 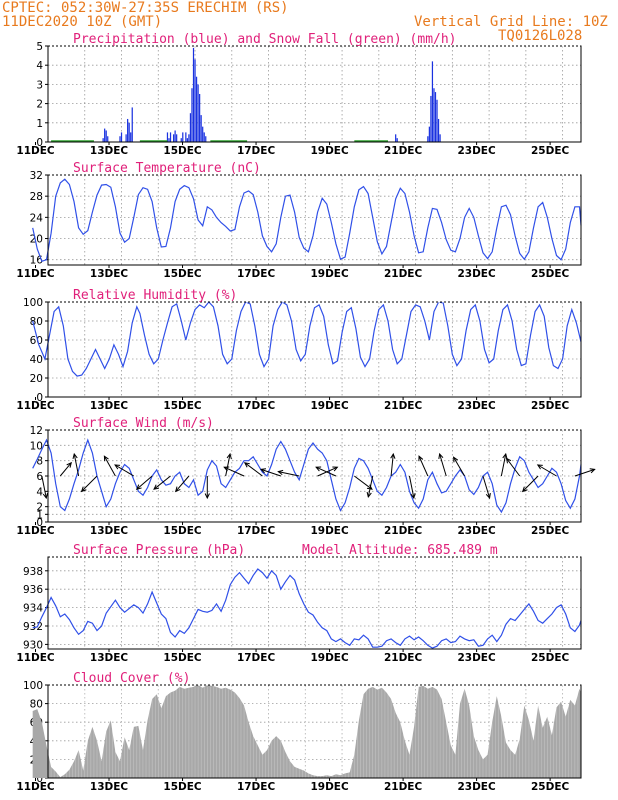 What do you see at coordinates (39, 462) in the screenshot?
I see `y-tick-label: 8` at bounding box center [39, 462].